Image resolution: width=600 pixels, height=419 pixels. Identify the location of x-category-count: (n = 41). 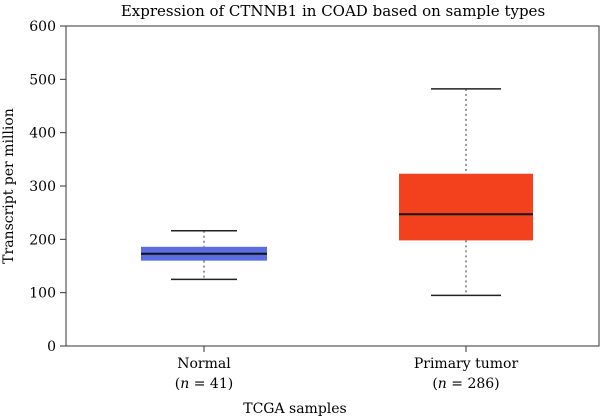
(204, 384).